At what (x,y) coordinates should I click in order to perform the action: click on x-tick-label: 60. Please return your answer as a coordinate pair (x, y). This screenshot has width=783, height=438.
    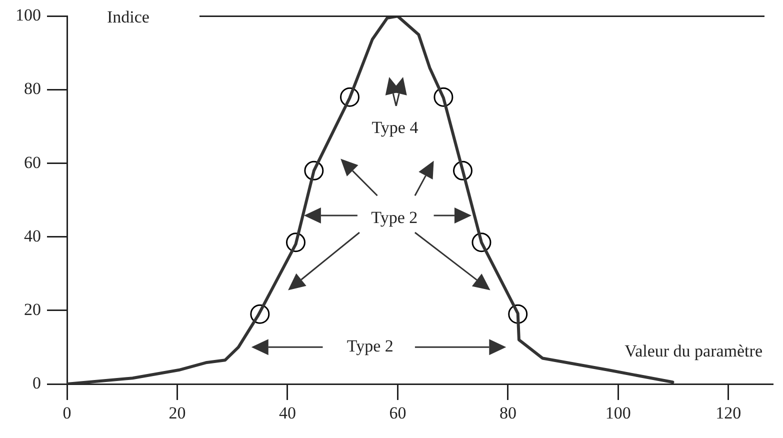
    Looking at the image, I should click on (397, 413).